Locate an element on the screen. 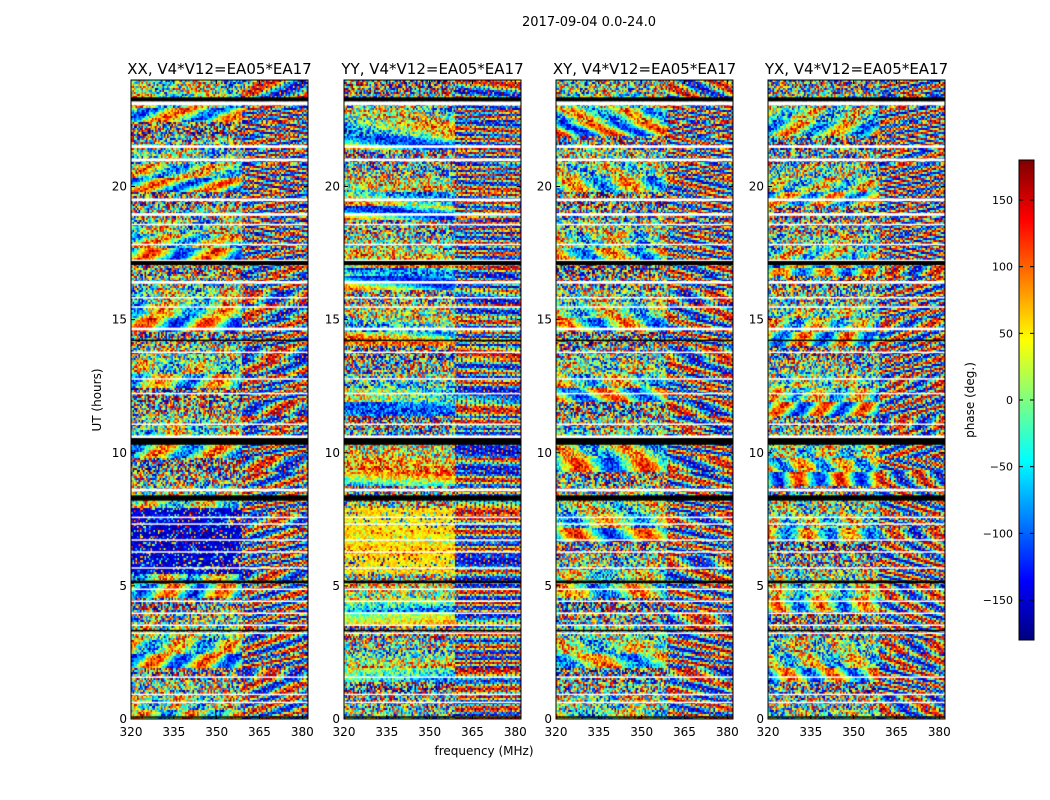  panel-title: YX, V4*V12=EA05*EA17 is located at coordinates (856, 69).